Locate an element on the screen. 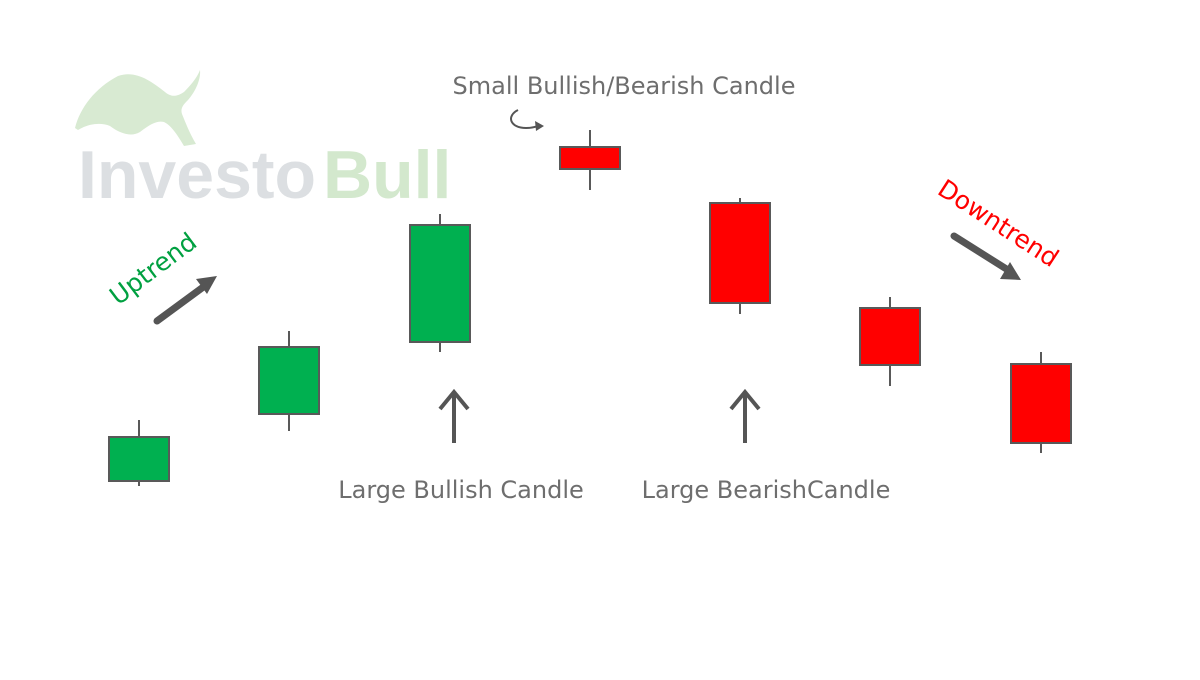  candle-4-small-bearish is located at coordinates (590, 160).